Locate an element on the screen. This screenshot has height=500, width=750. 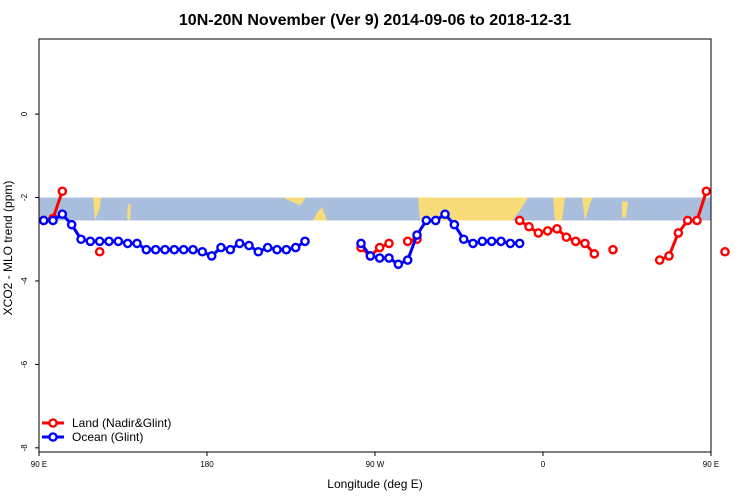
y-tick-label: 0 is located at coordinates (24, 113).